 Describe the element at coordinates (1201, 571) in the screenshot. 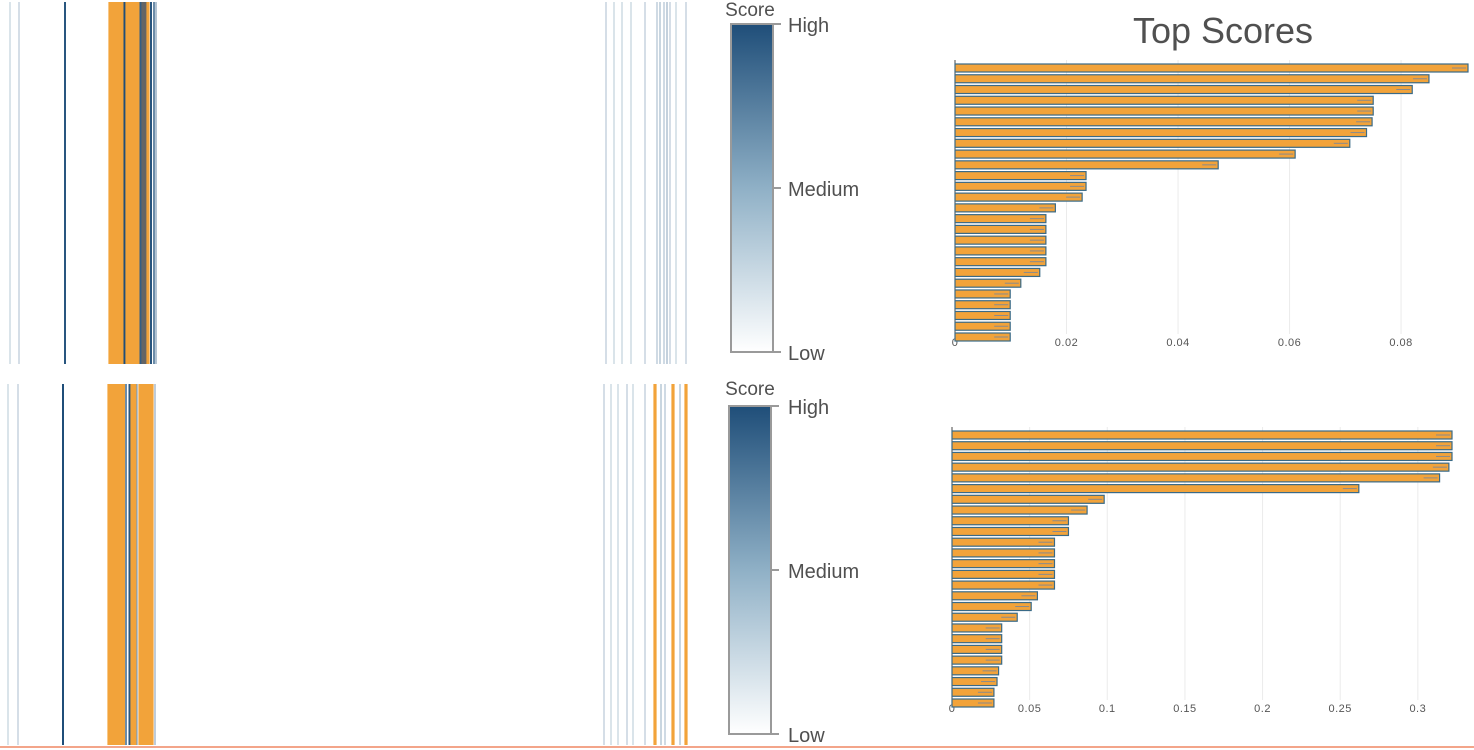

I see `bar-chart: 0 0.05 0.1 0.15 0.2 0.25 0.3` at that location.